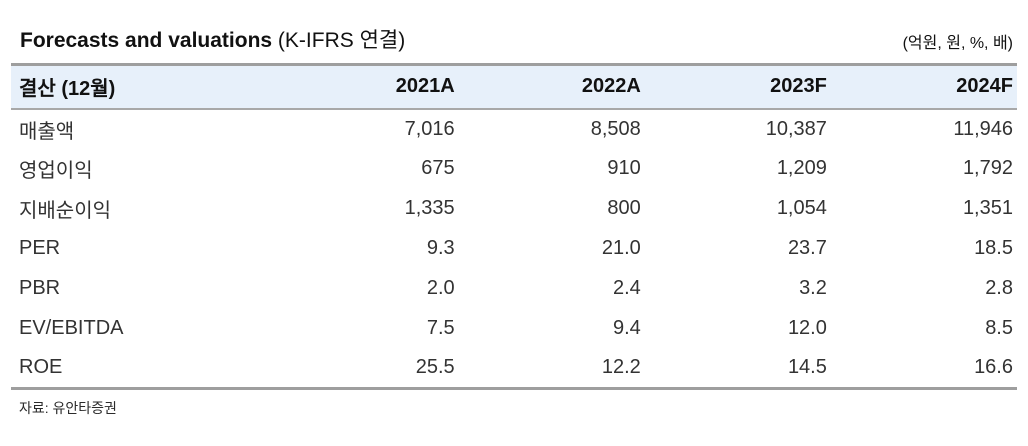 This screenshot has width=1028, height=446. I want to click on row-label: PBR, so click(40, 288).